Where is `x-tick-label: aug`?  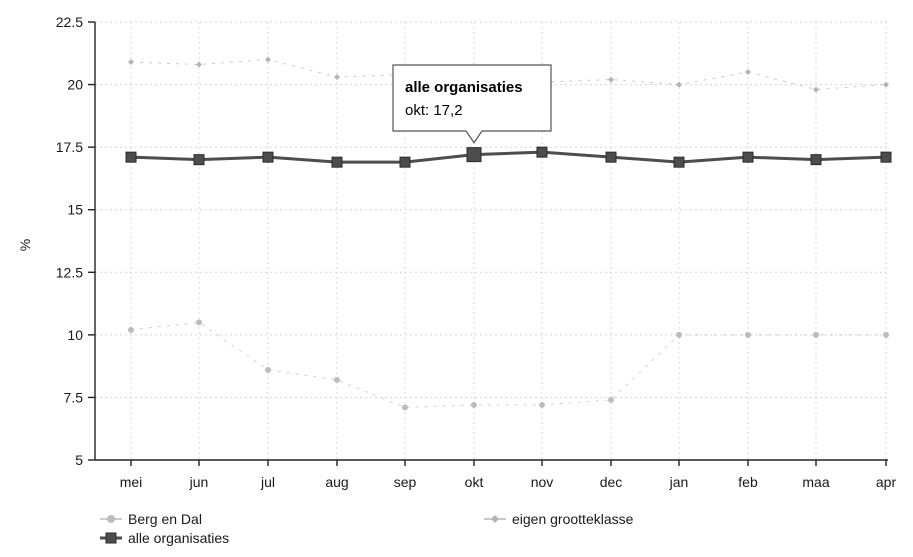
x-tick-label: aug is located at coordinates (336, 482).